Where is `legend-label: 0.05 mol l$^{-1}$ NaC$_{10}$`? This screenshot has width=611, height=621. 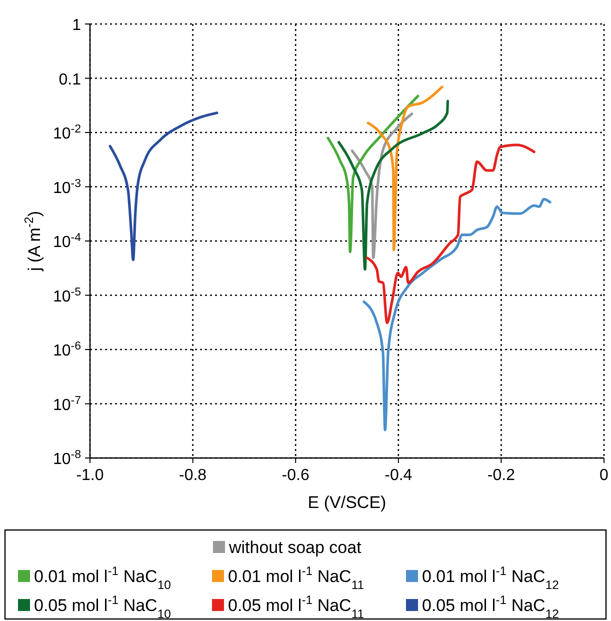 legend-label: 0.05 mol l$^{-1}$ NaC$_{10}$ is located at coordinates (103, 607).